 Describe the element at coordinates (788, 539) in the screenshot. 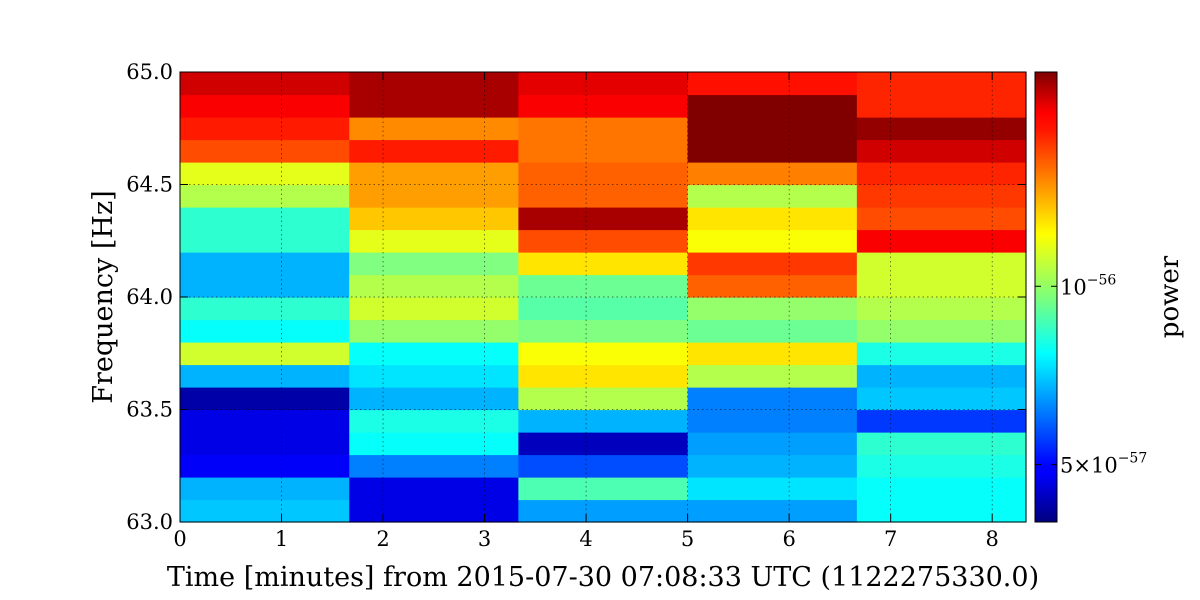

I see `x-tick-label: 6` at that location.